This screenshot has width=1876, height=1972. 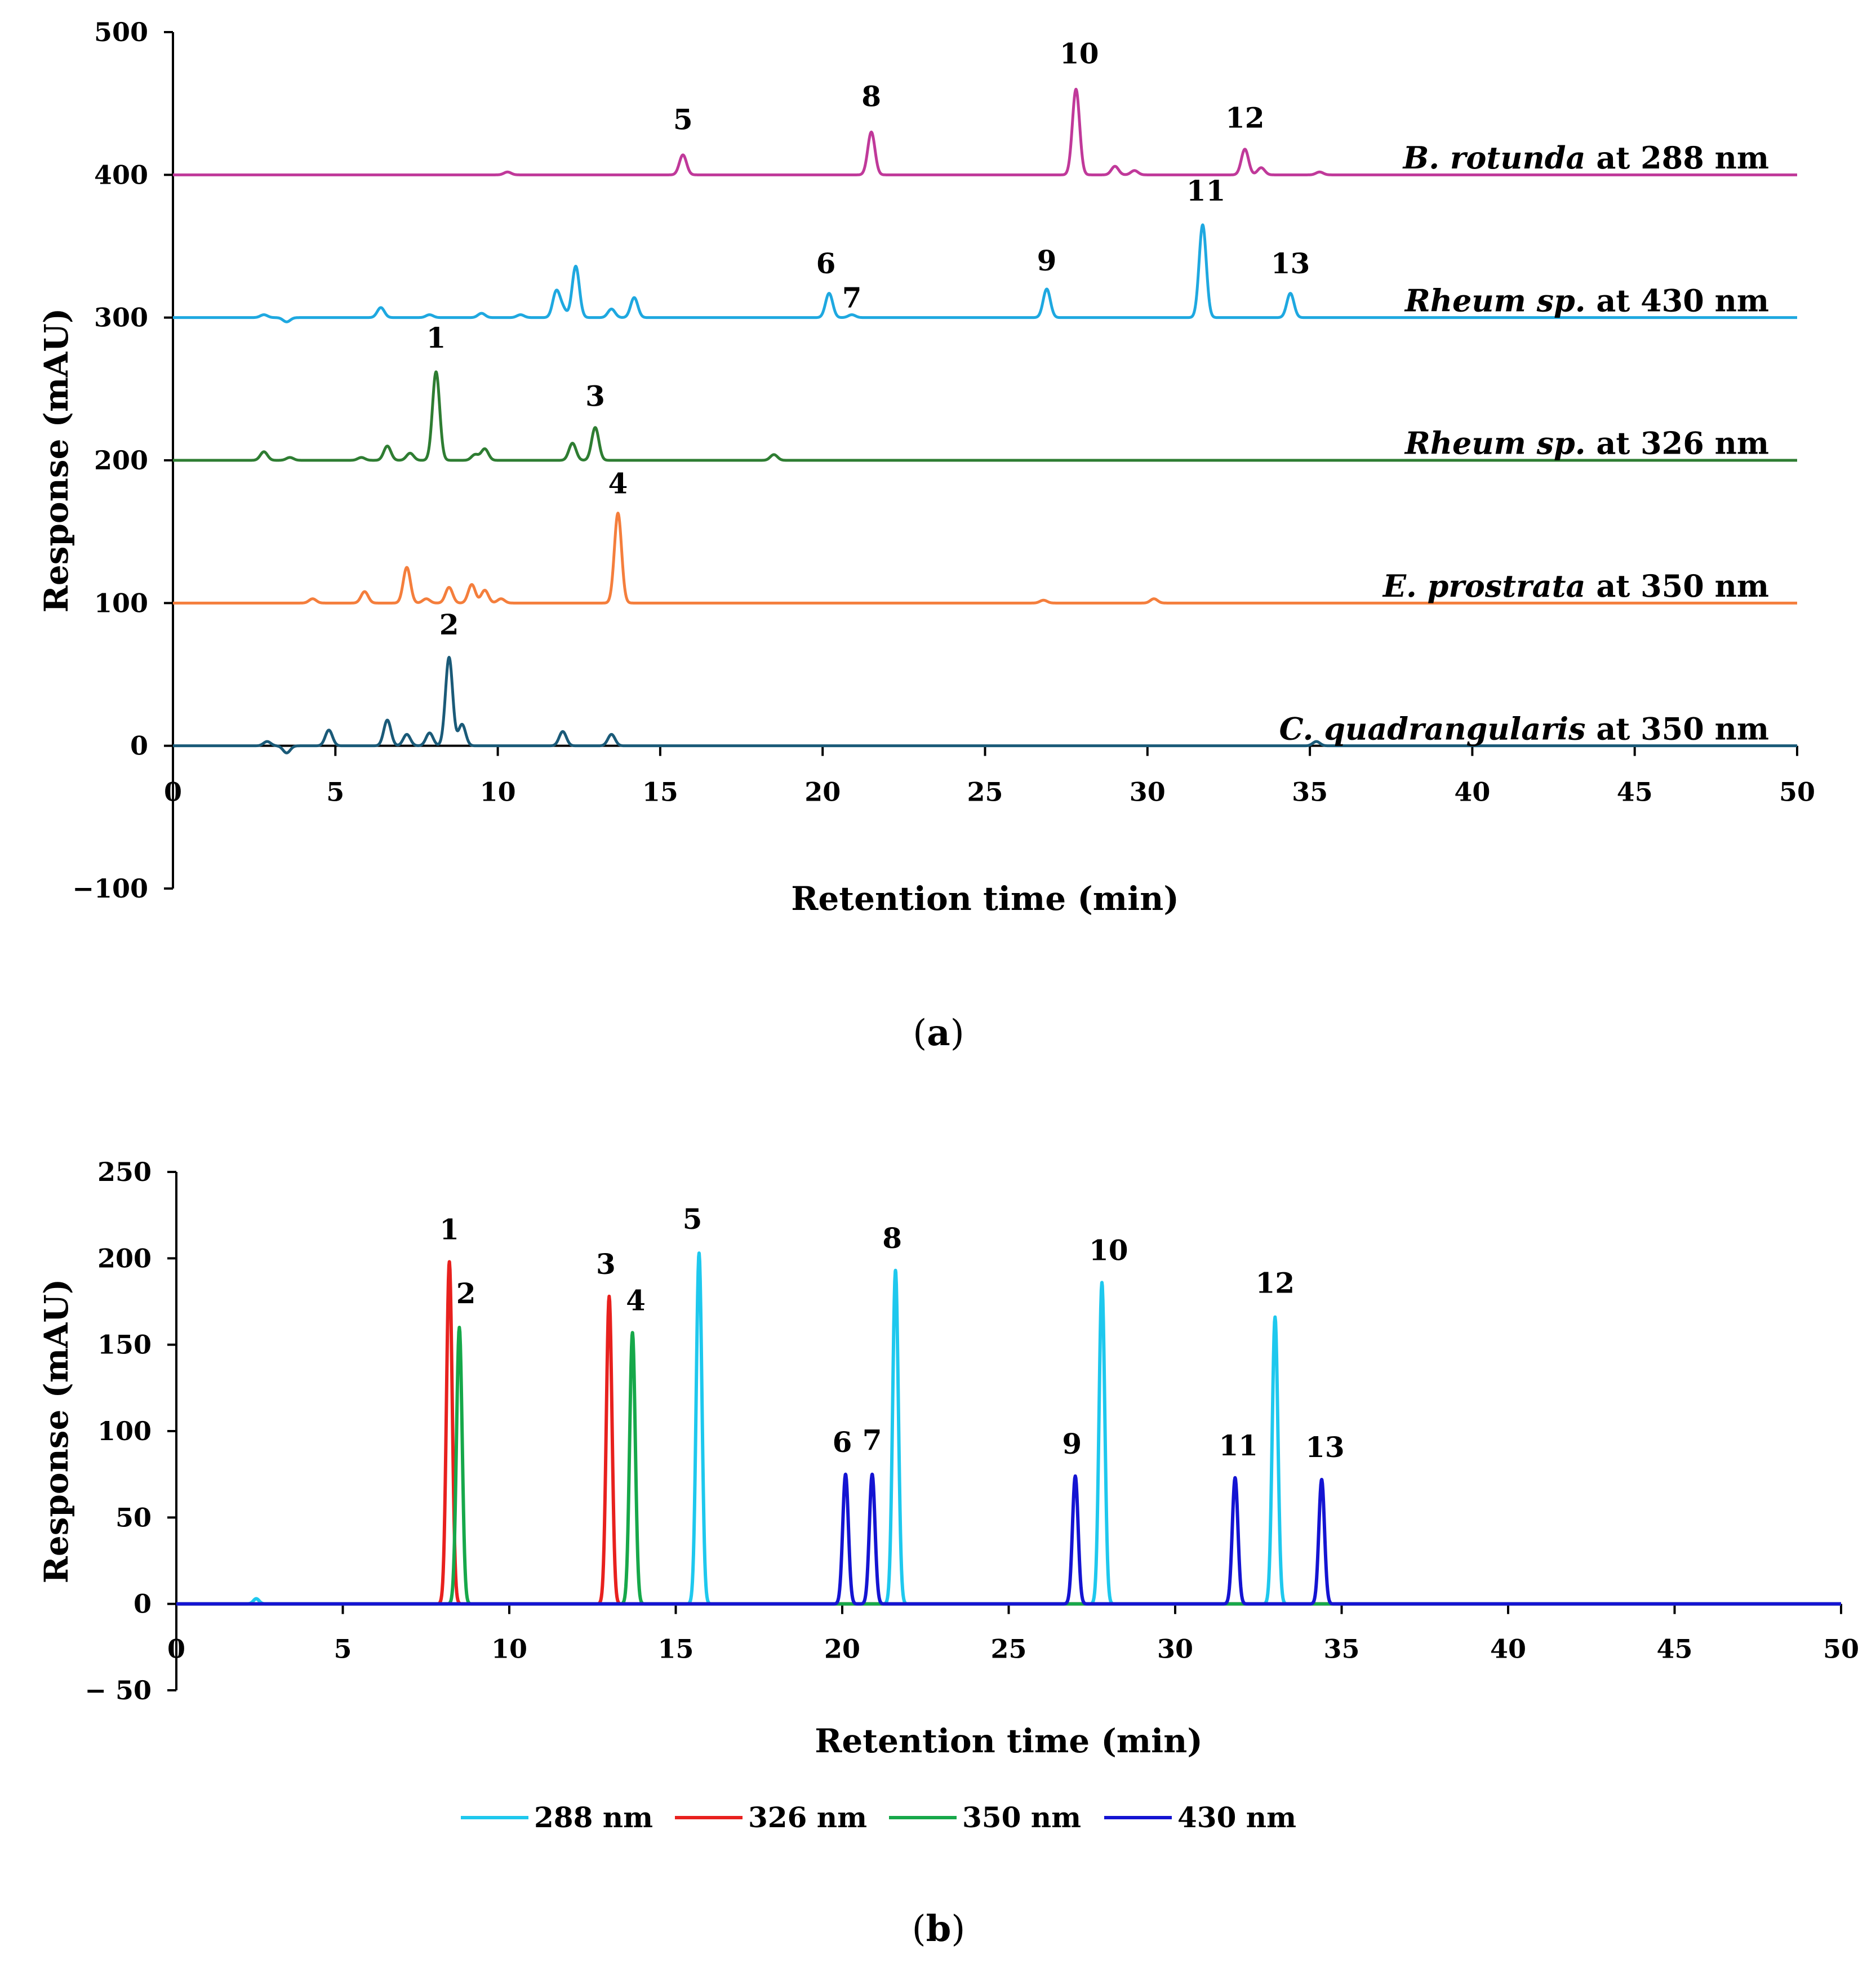 I want to click on series-e-prostrata-at-350-nm: 4 E. prostrata at 350 nm, so click(x=985, y=536).